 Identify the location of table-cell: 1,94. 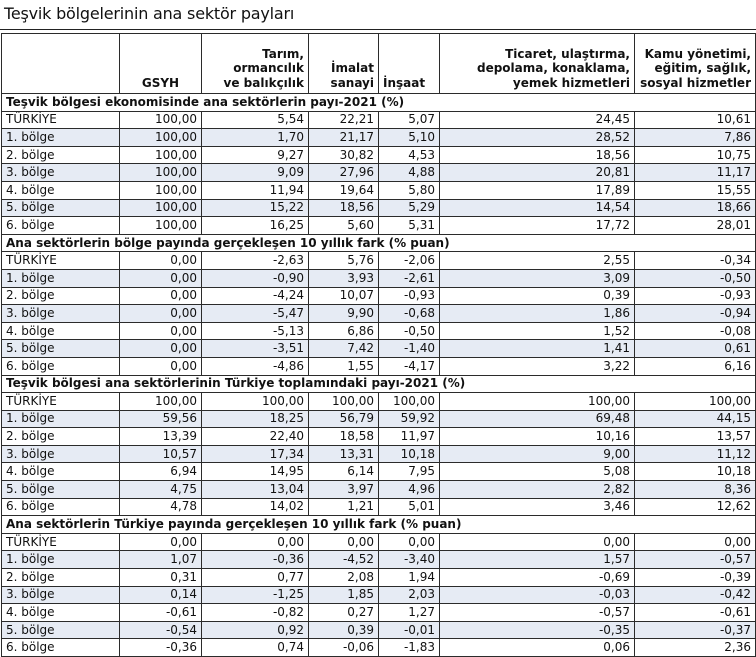
(409, 577).